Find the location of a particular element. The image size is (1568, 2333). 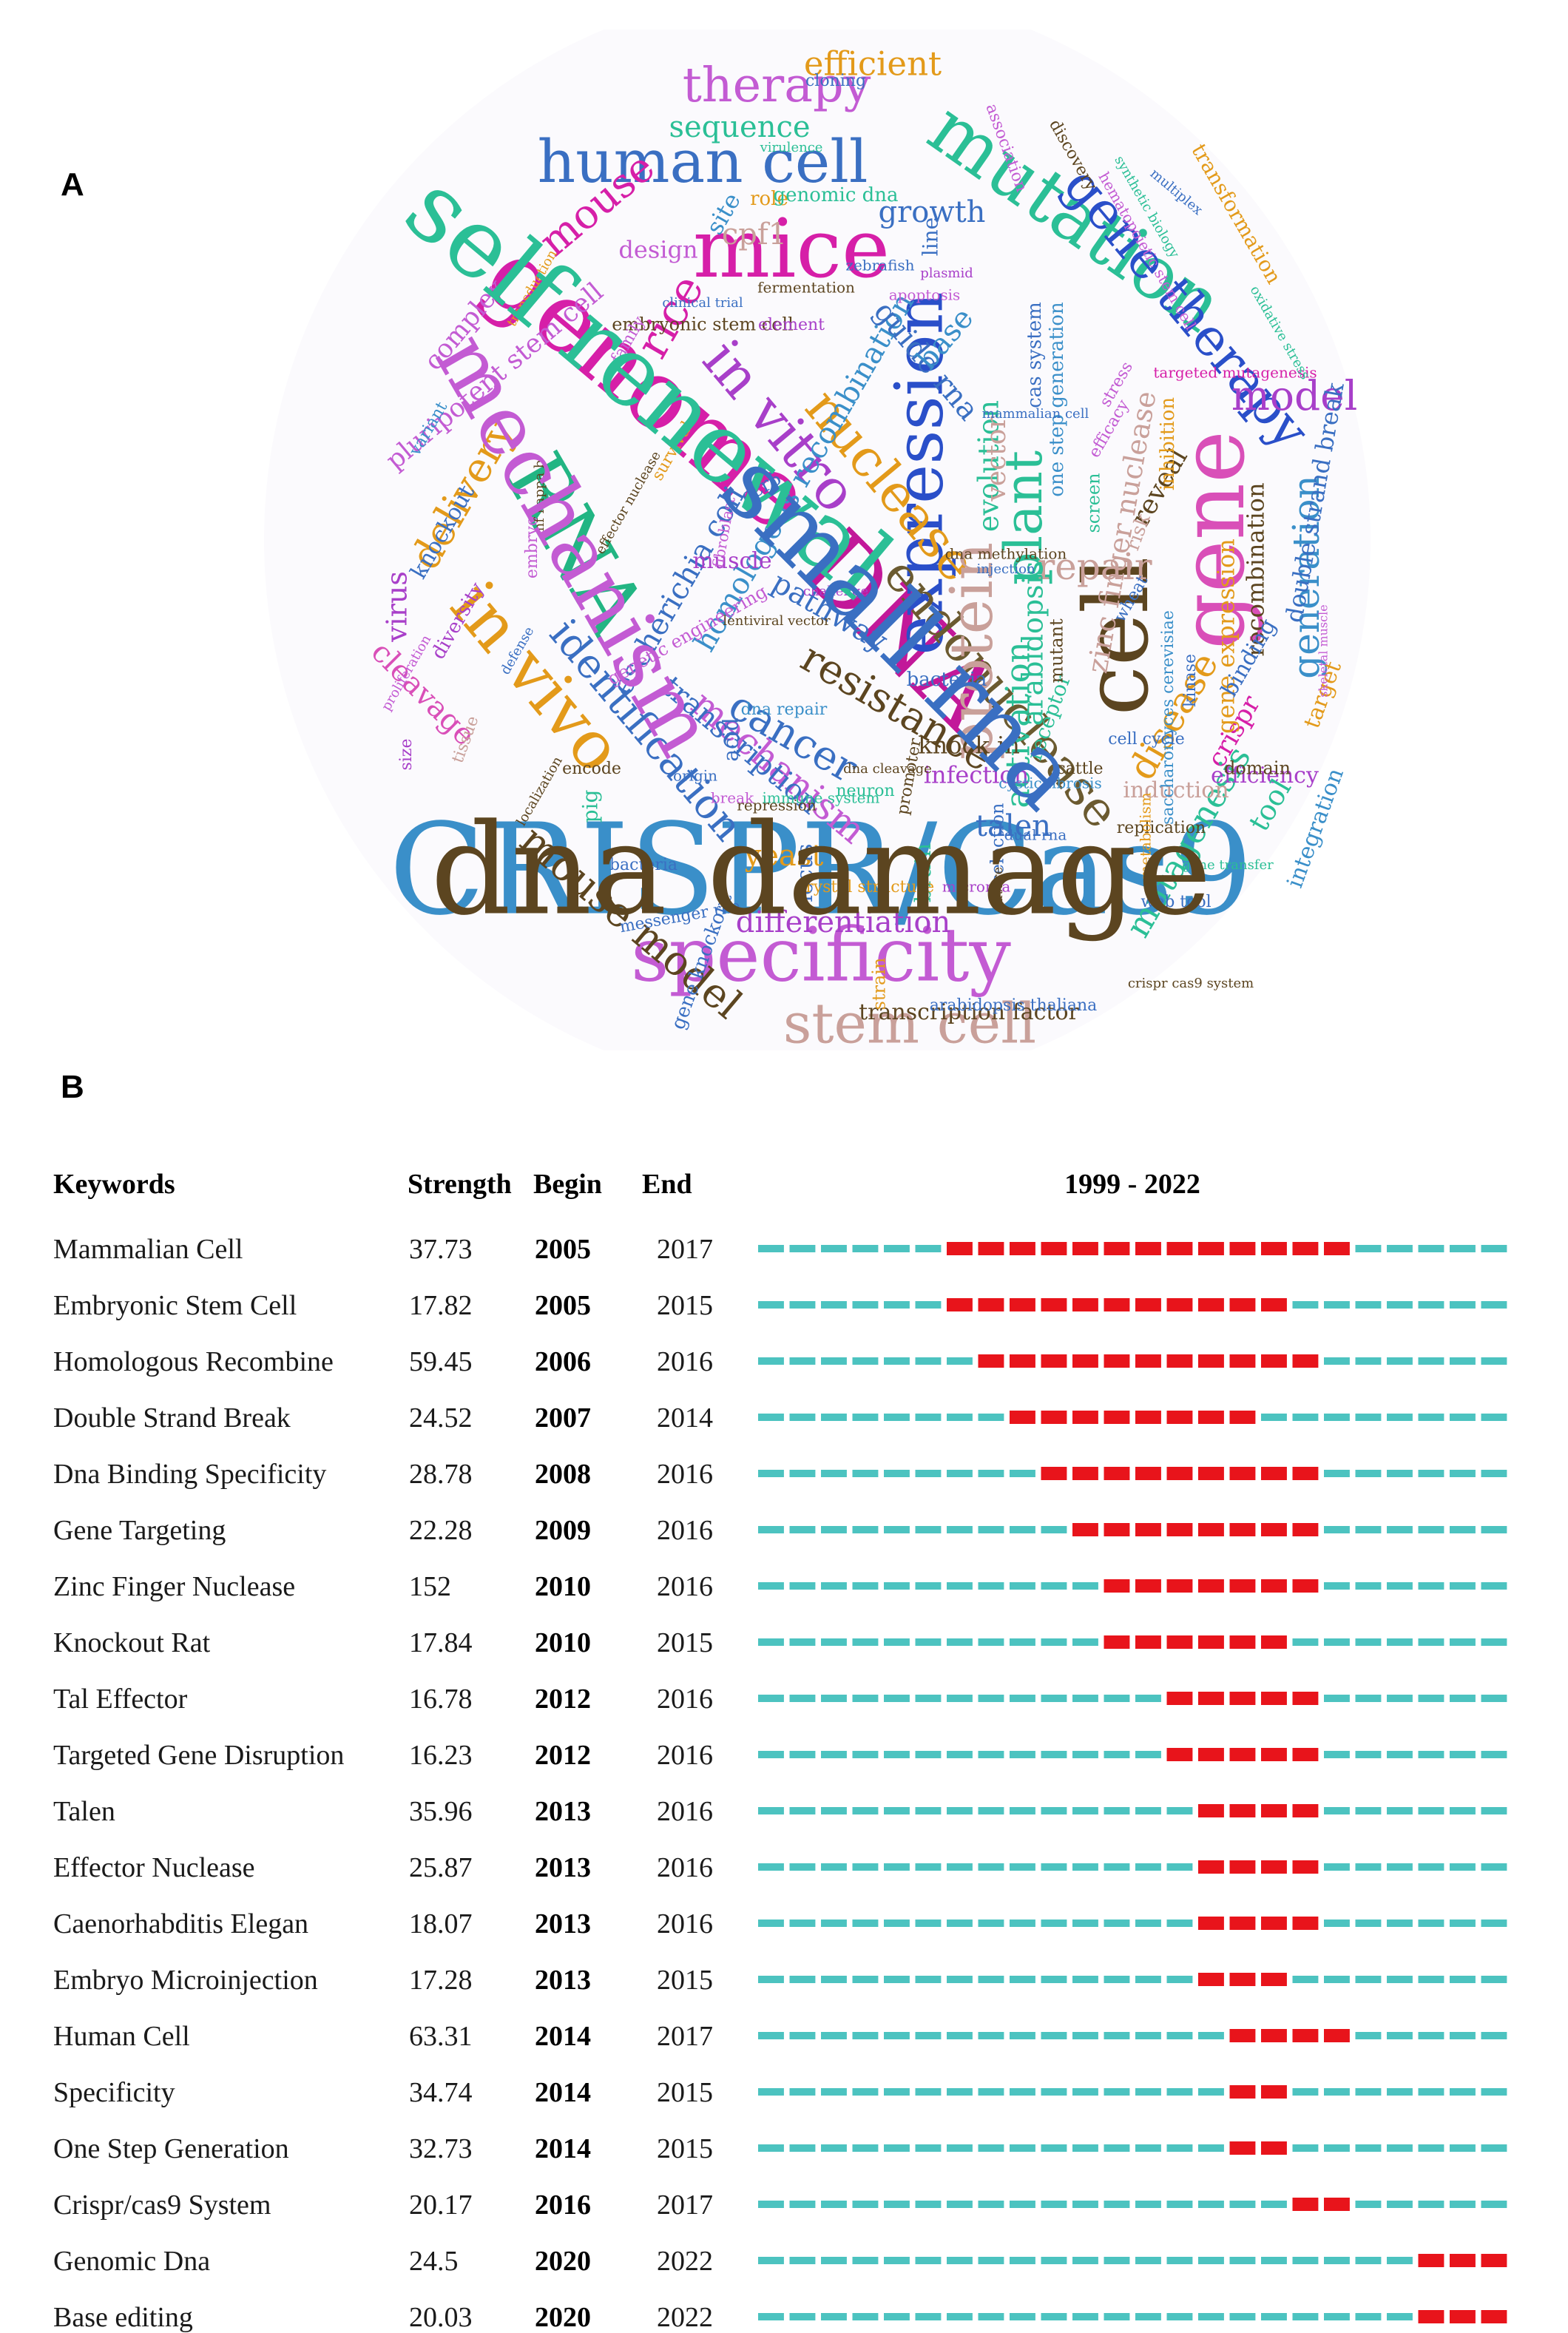

cloud-word: selection is located at coordinates (997, 843).